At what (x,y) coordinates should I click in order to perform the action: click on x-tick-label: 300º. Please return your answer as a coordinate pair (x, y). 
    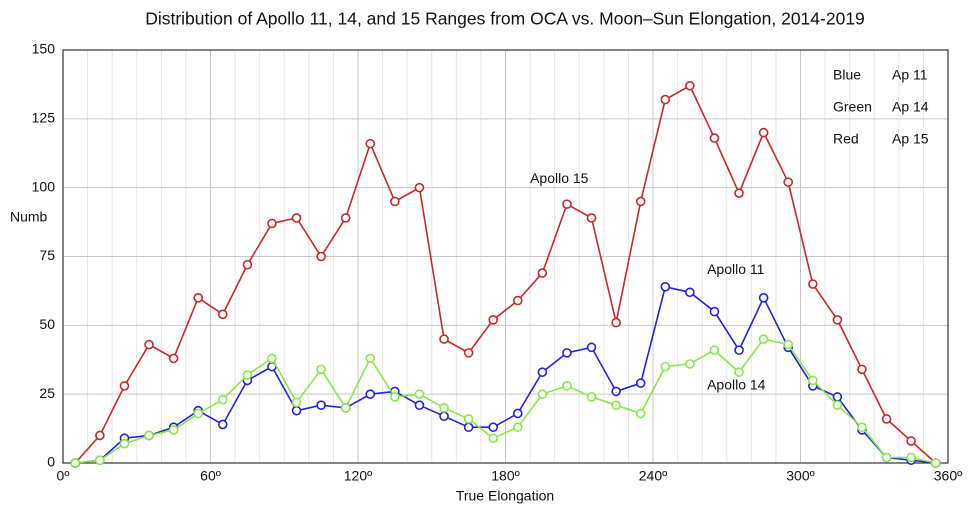
    Looking at the image, I should click on (800, 476).